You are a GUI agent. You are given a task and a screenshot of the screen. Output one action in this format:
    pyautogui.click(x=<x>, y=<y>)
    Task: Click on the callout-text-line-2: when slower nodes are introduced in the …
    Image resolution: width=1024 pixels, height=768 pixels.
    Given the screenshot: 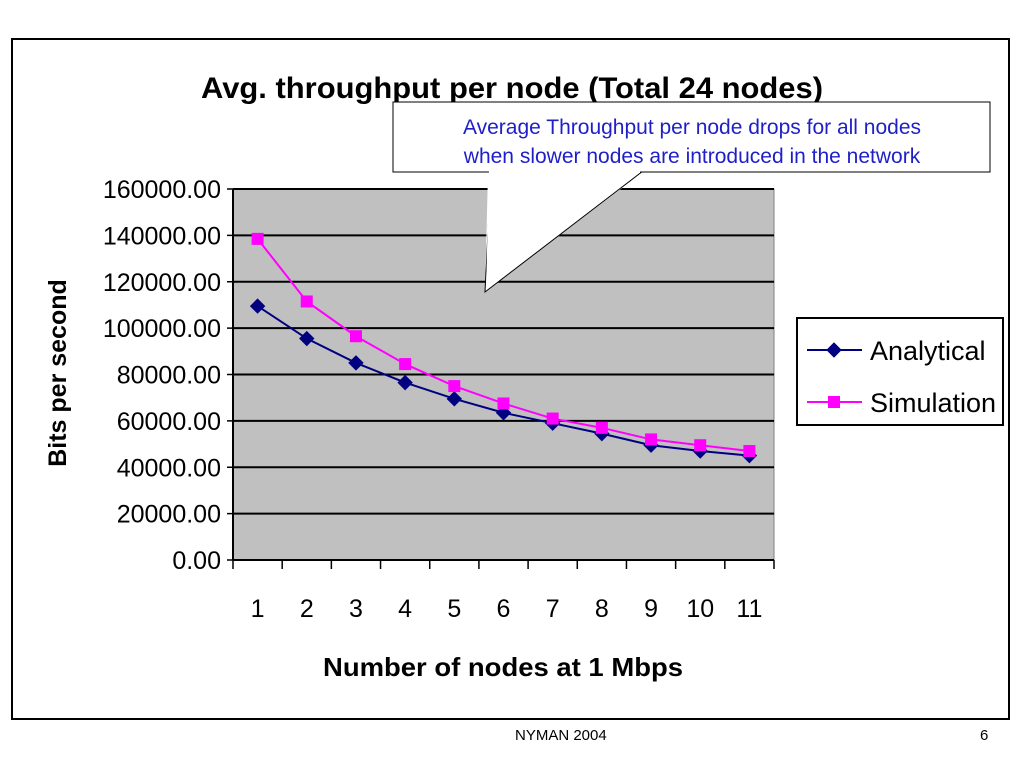 What is the action you would take?
    pyautogui.click(x=692, y=156)
    